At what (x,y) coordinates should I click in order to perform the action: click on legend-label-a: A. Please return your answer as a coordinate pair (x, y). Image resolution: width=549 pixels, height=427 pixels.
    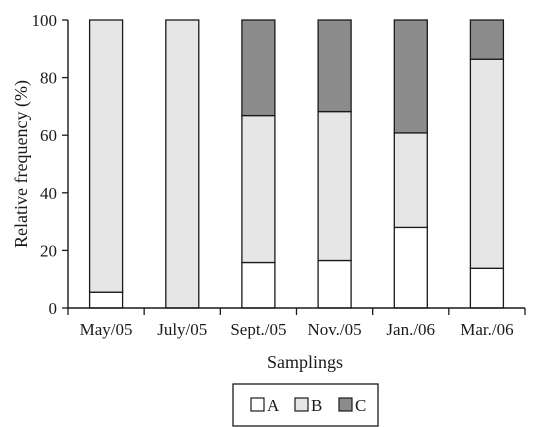
    Looking at the image, I should click on (273, 405).